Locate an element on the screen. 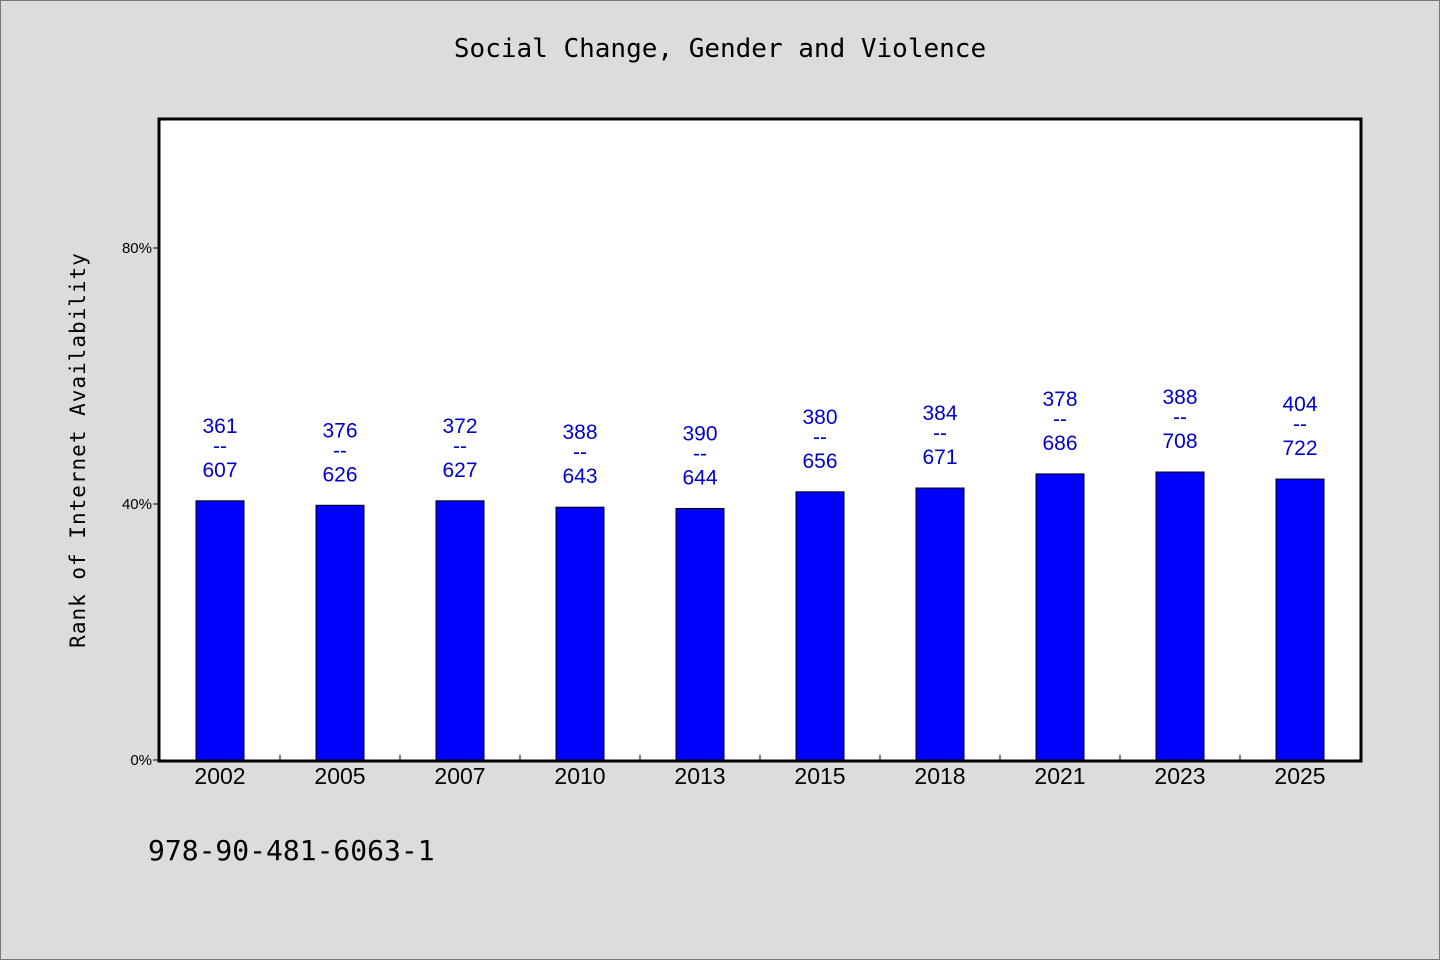 The height and width of the screenshot is (960, 1440). bar-label-top: 378 is located at coordinates (1059, 399).